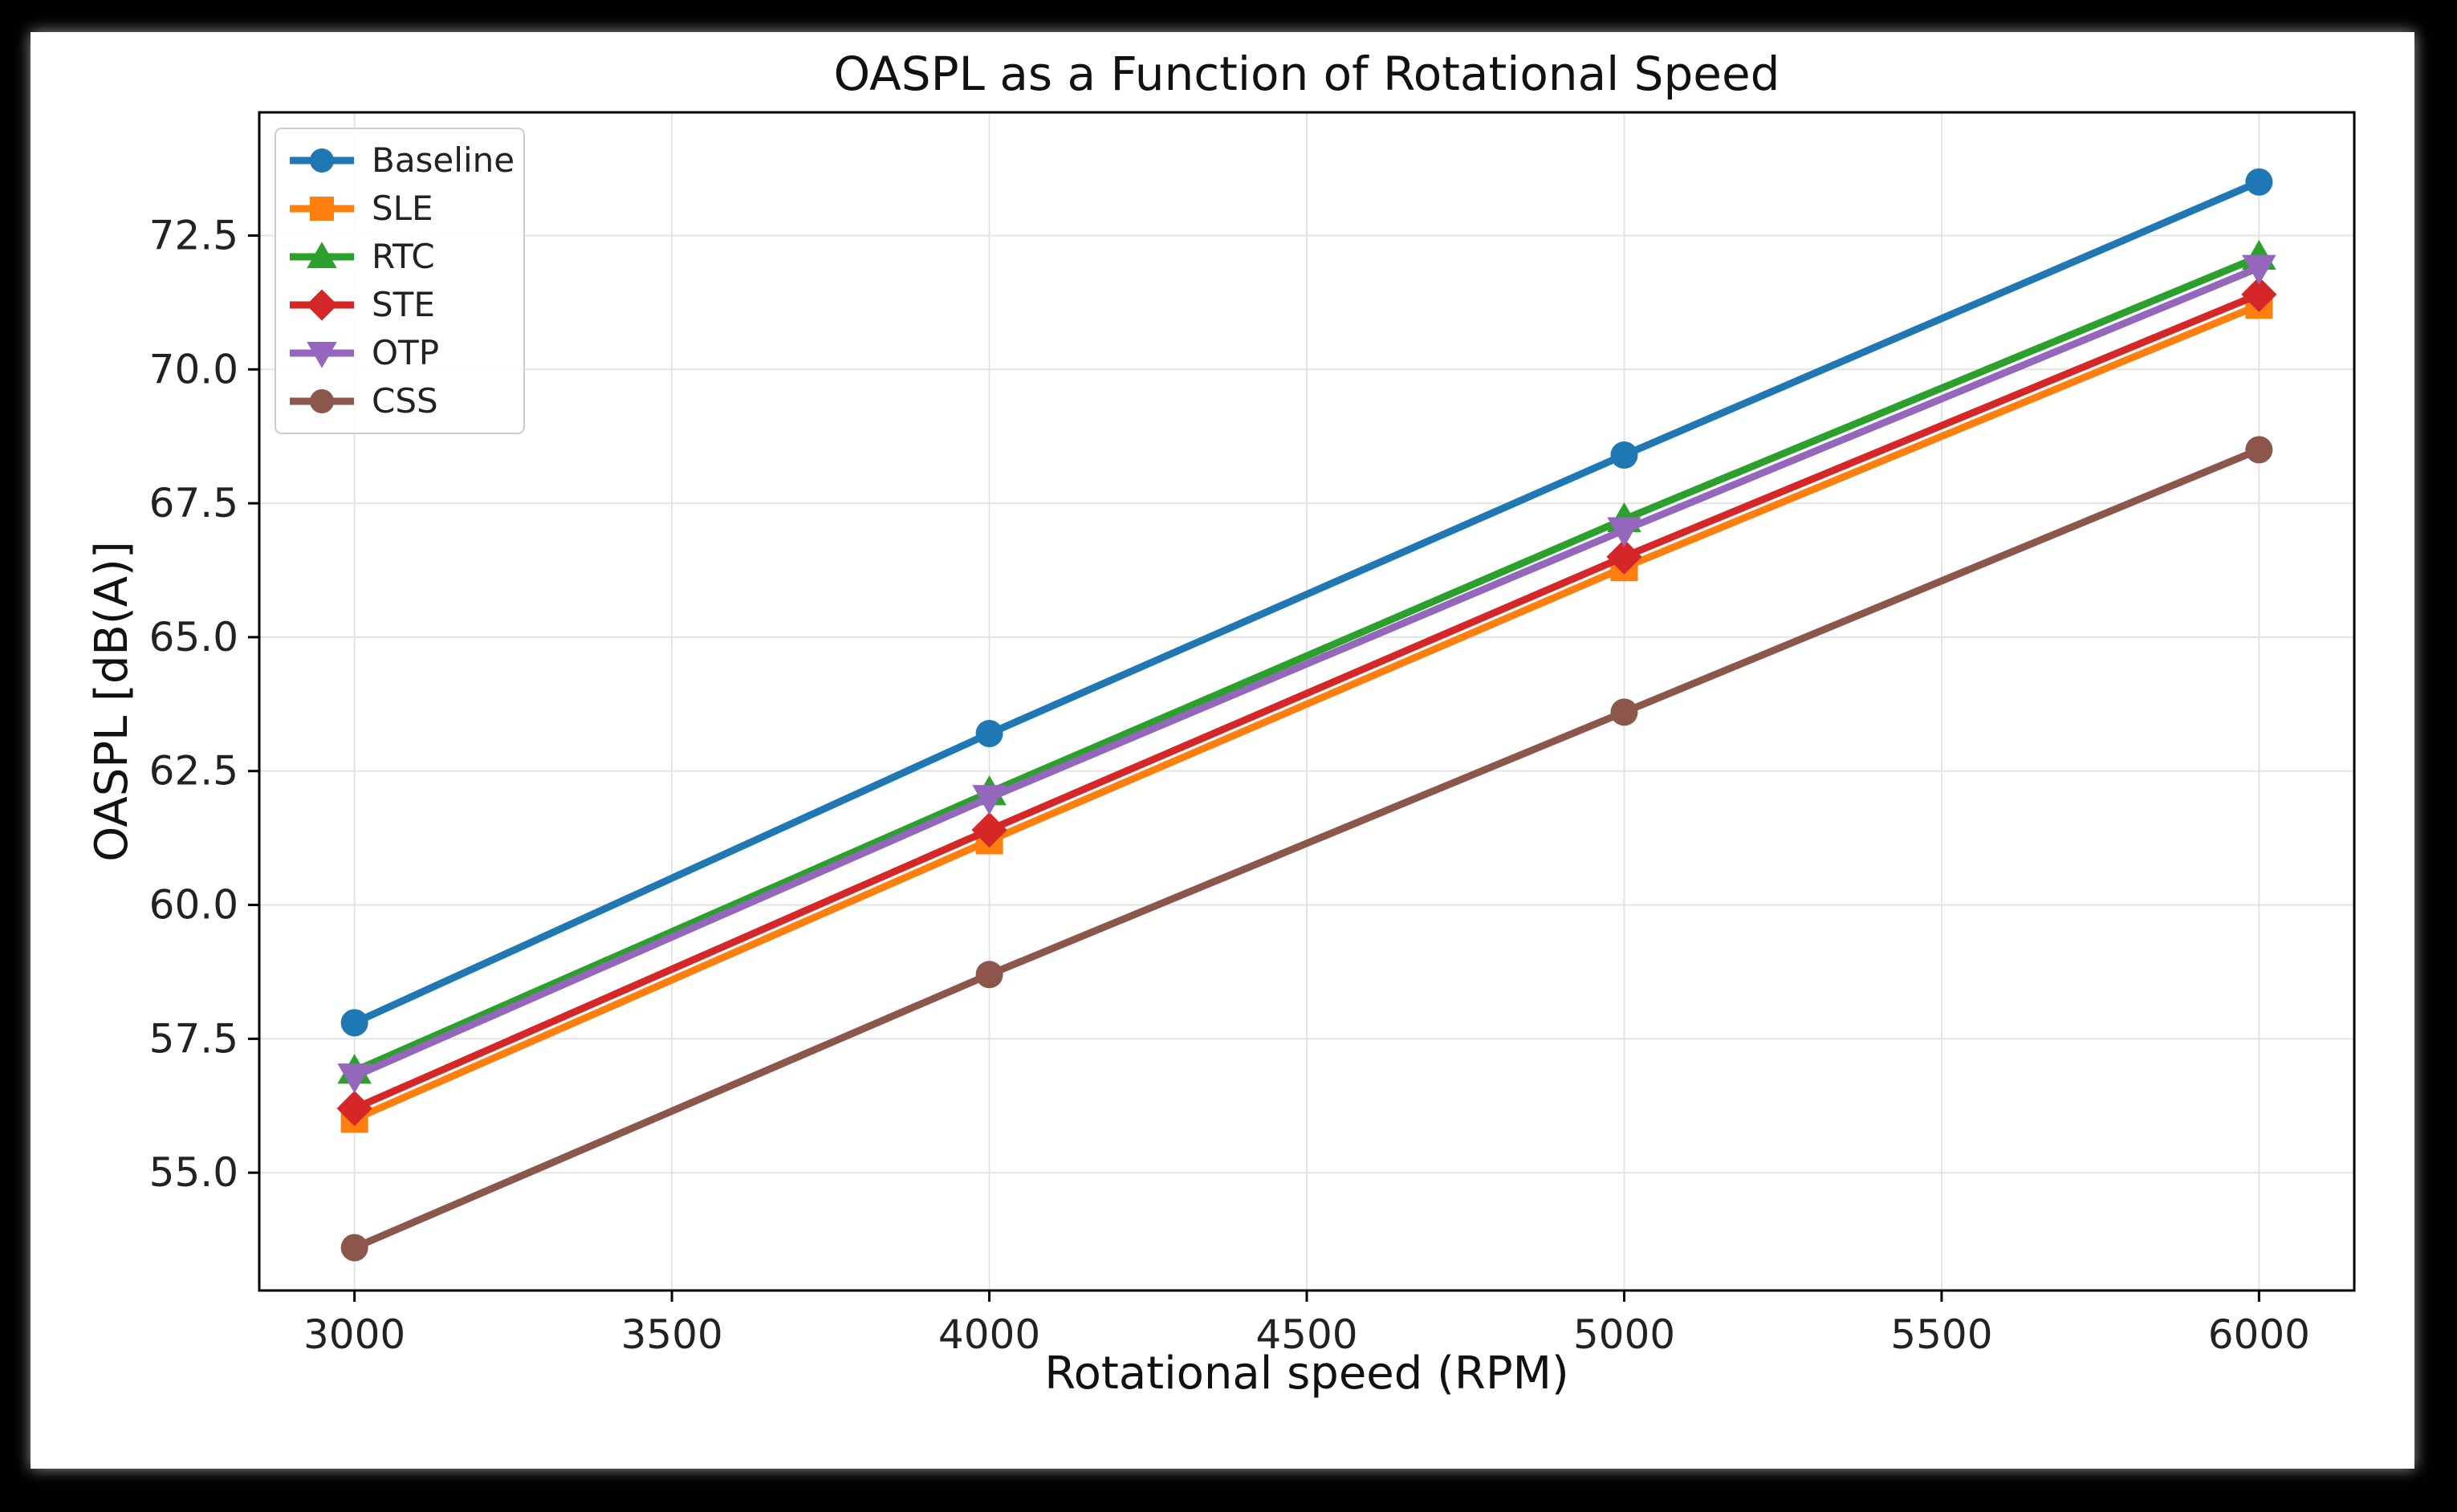 Image resolution: width=2457 pixels, height=1512 pixels. What do you see at coordinates (193, 1038) in the screenshot?
I see `y-tick-label: 57.5` at bounding box center [193, 1038].